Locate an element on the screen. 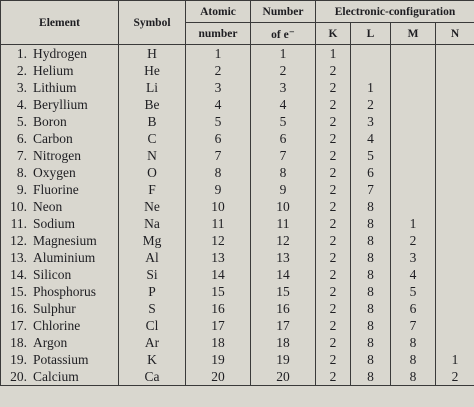 The image size is (474, 407). atomic-number-cell: 18 is located at coordinates (218, 342).